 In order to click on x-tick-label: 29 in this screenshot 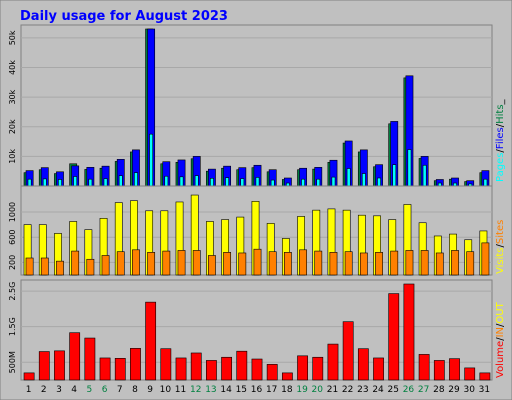, I will do `click(454, 390)`.